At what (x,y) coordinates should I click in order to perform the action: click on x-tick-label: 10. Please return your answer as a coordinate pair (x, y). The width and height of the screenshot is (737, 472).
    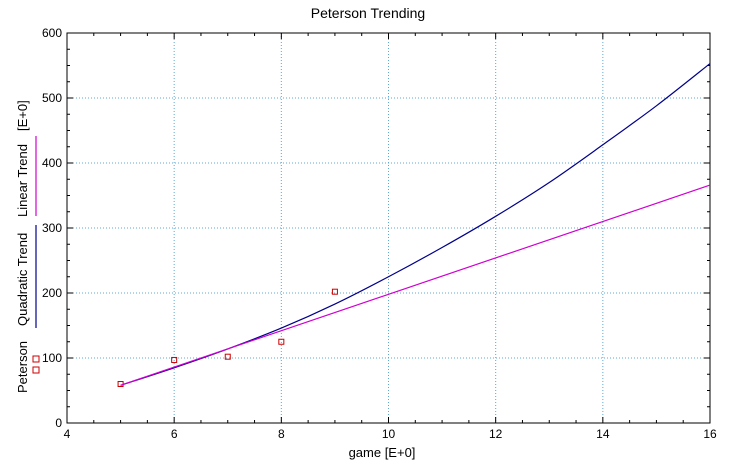
    Looking at the image, I should click on (389, 434).